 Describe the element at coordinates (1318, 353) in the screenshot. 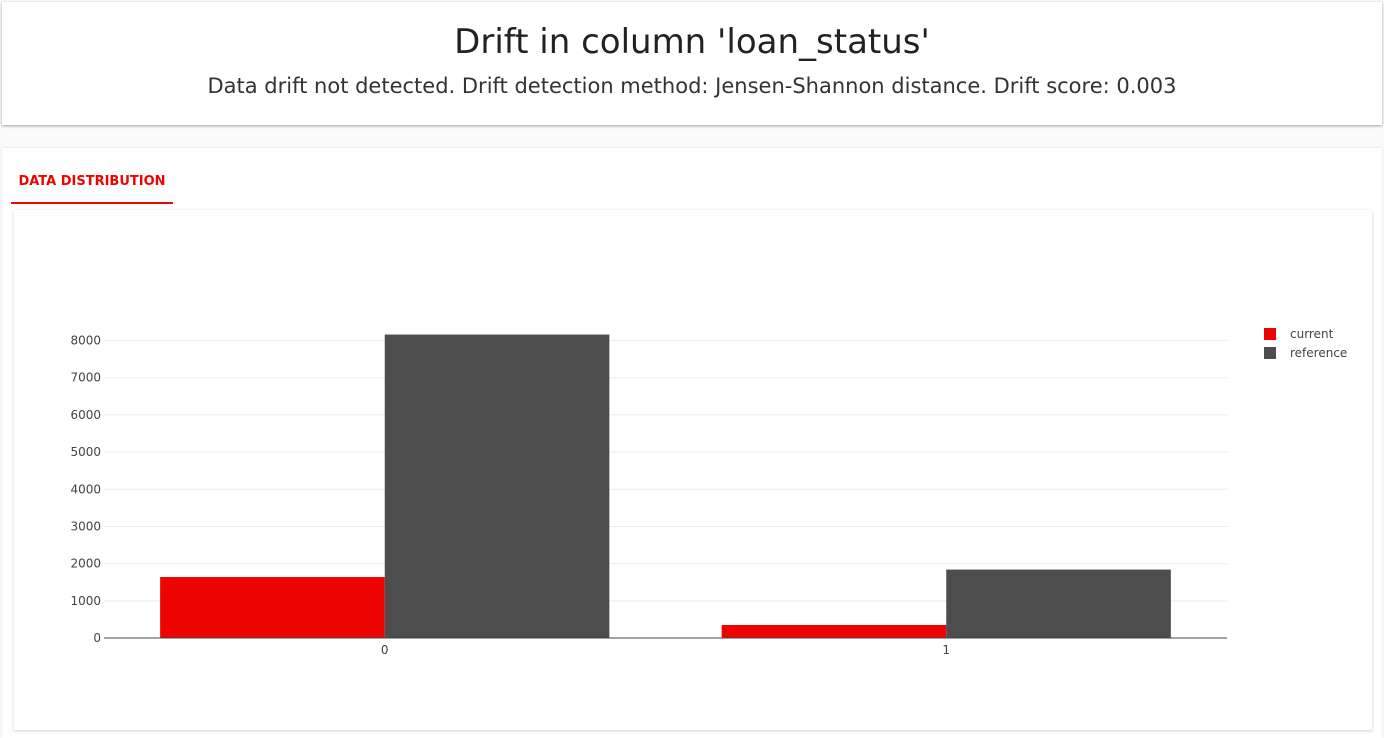

I see `legend-label-reference: reference` at that location.